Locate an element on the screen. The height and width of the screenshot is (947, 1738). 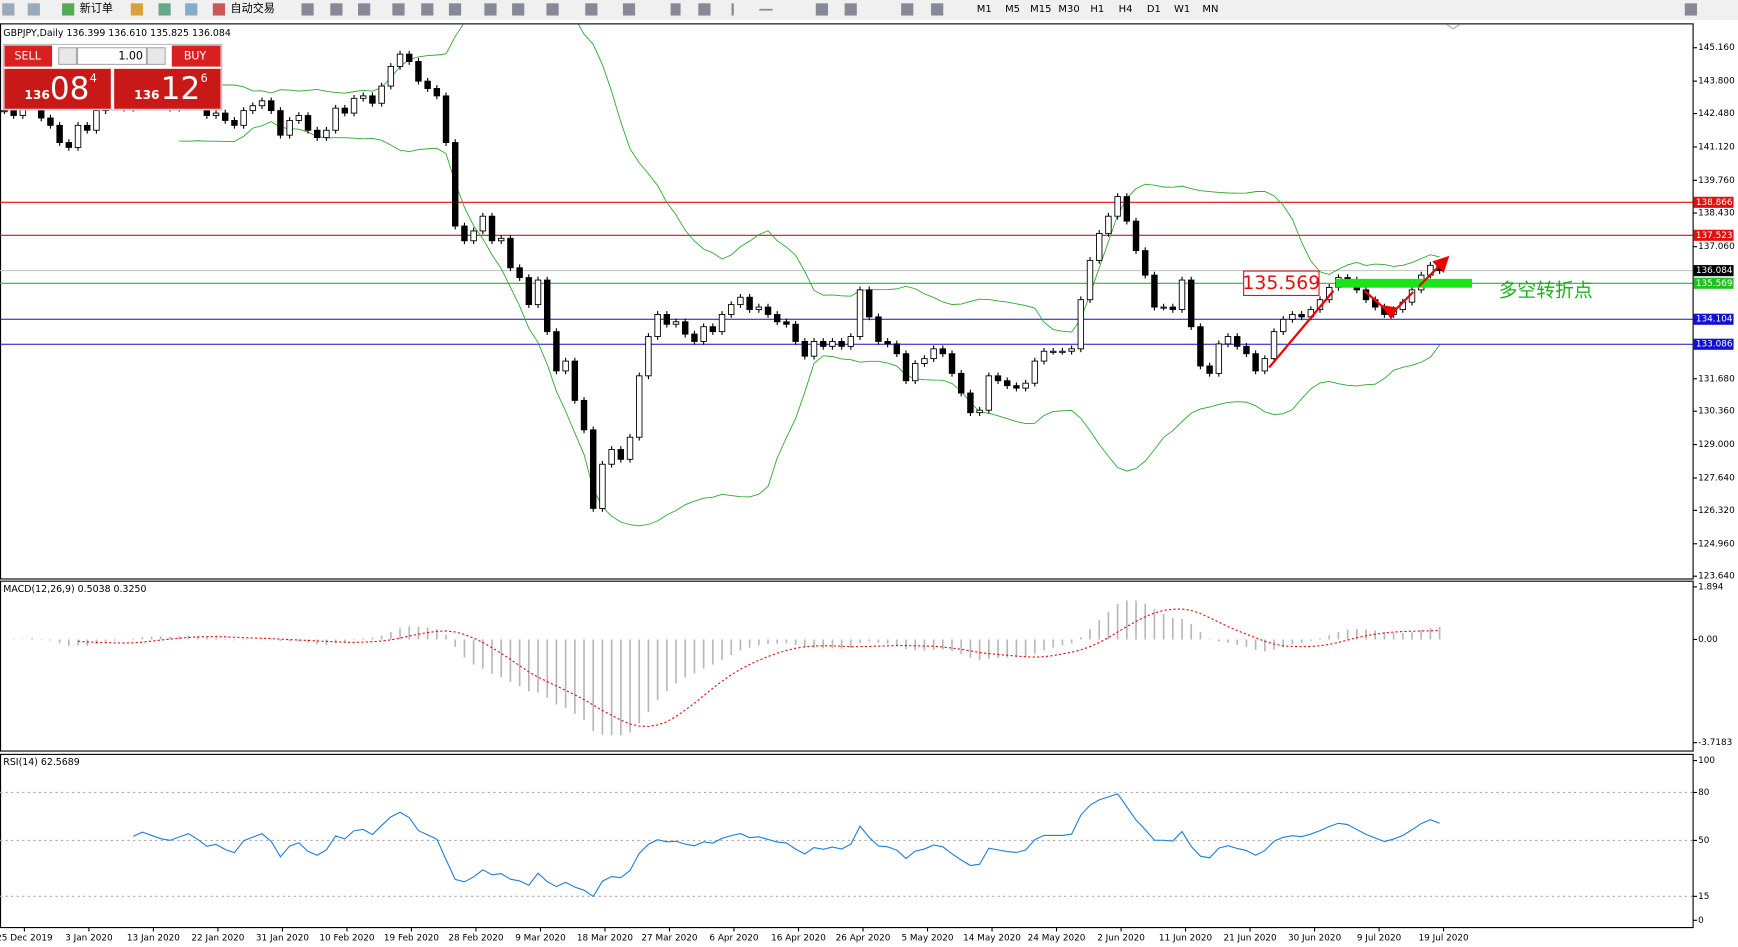
x-tick-label: 10 Feb 2020 is located at coordinates (346, 939).